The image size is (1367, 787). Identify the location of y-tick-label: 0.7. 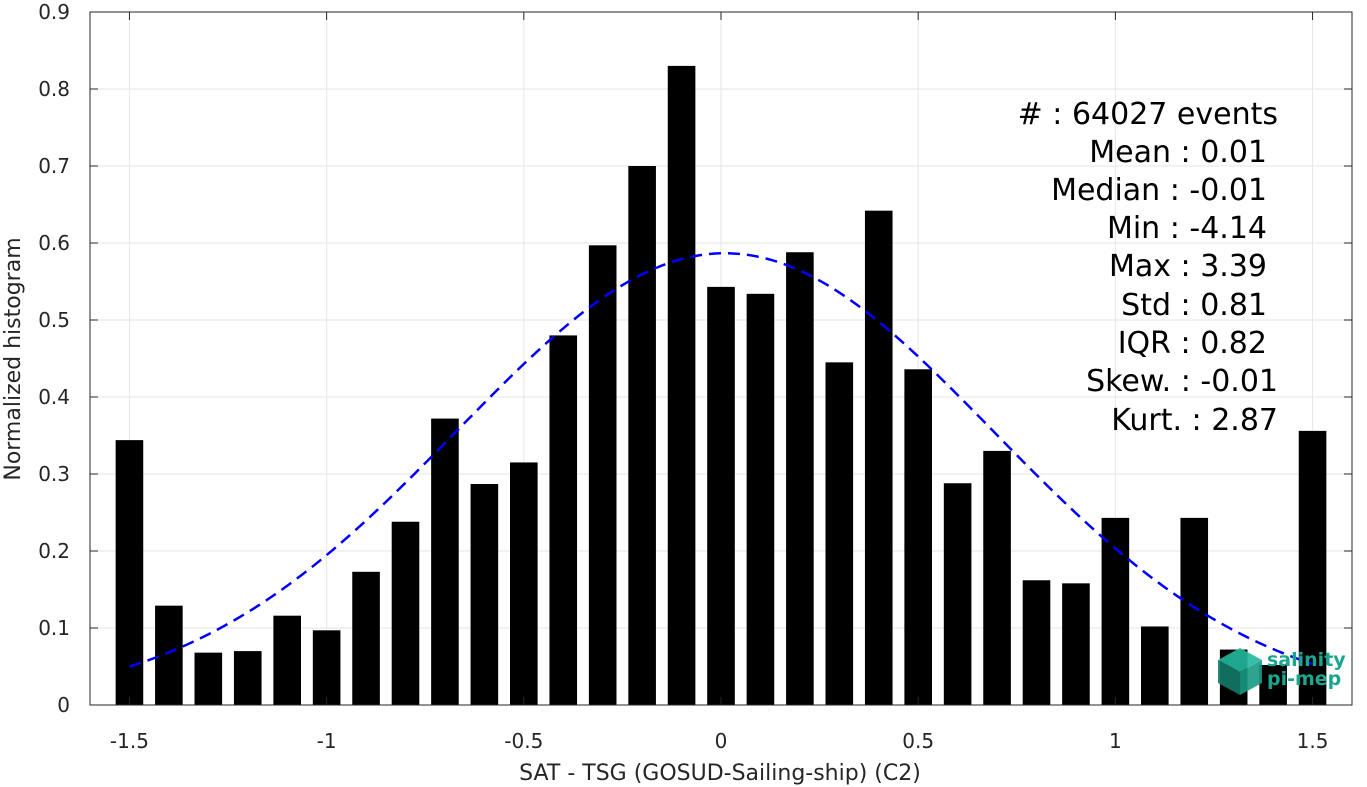
(54, 166).